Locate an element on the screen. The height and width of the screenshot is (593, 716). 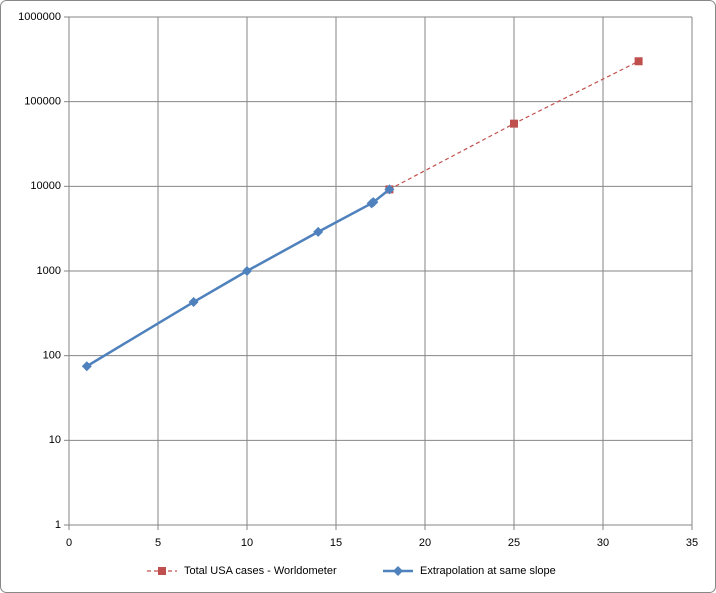
x-tick-label: 20 is located at coordinates (425, 543).